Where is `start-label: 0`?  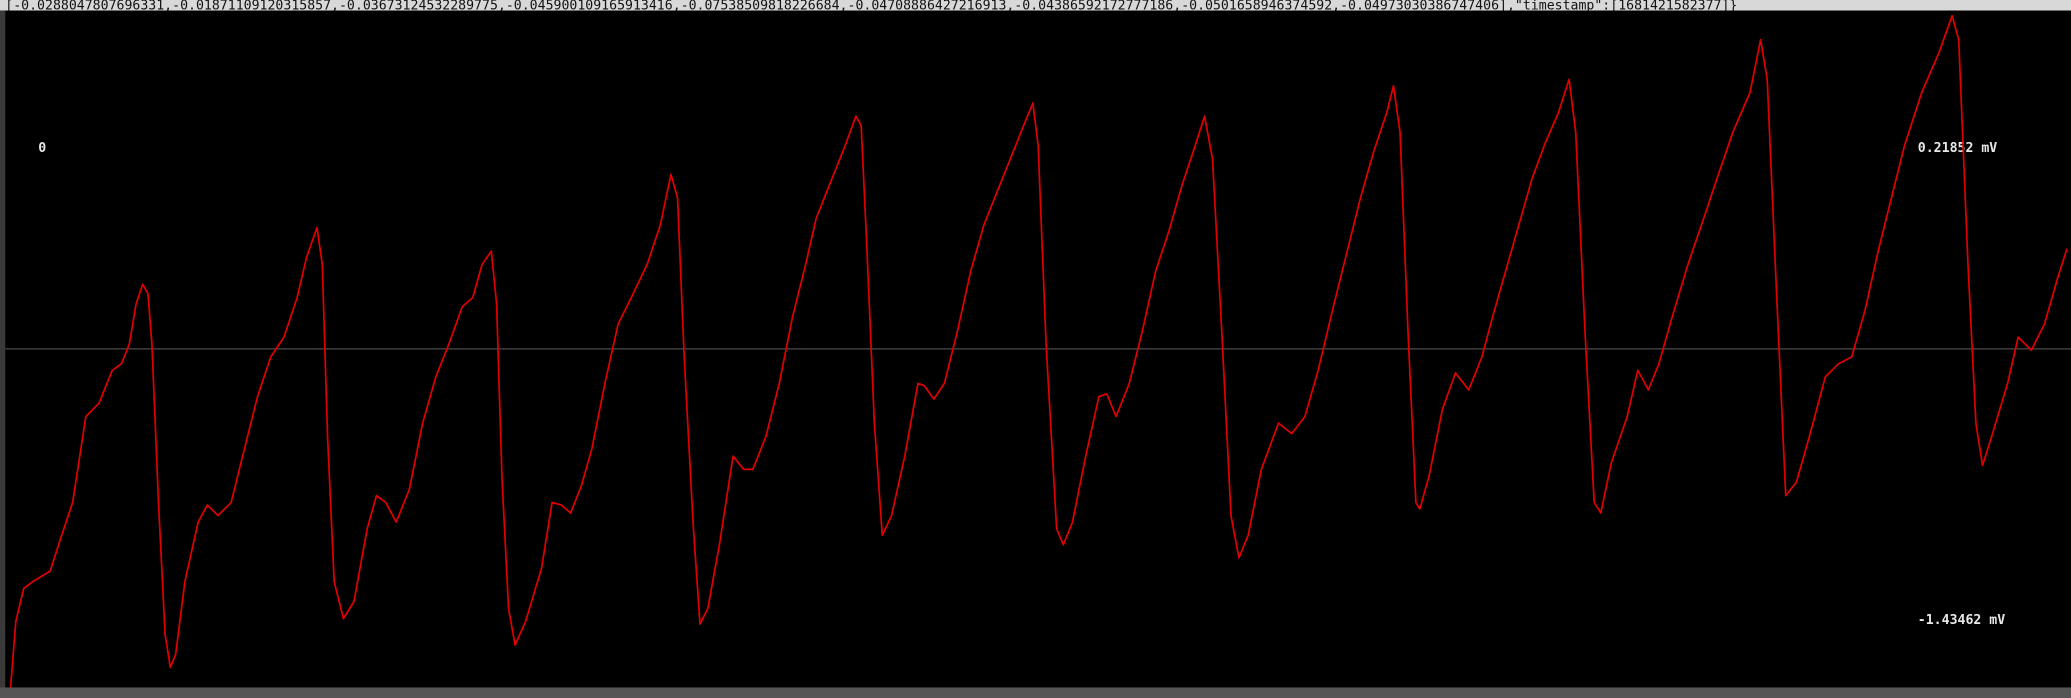
start-label: 0 is located at coordinates (42, 148).